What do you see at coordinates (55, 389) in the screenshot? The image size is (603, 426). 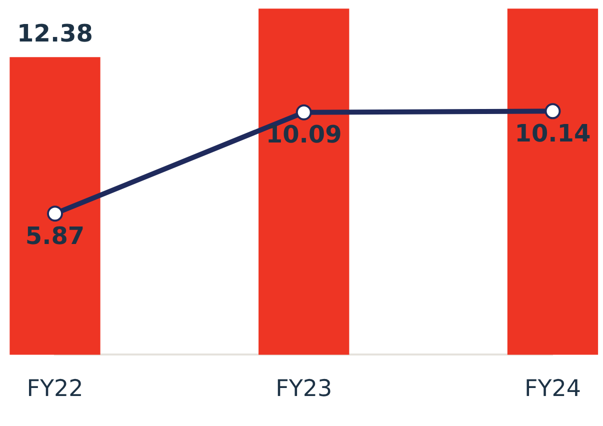 I see `x-tick-label: FY22` at bounding box center [55, 389].